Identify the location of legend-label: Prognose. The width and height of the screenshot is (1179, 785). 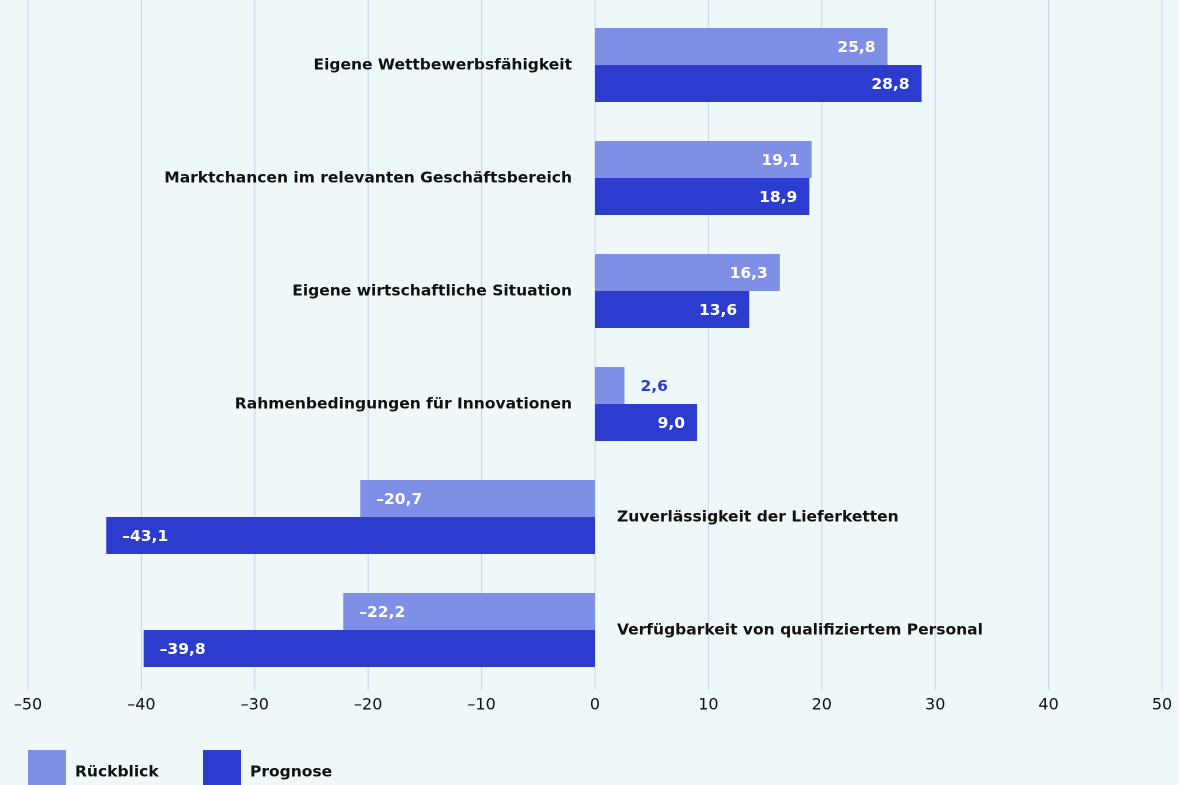
(291, 772).